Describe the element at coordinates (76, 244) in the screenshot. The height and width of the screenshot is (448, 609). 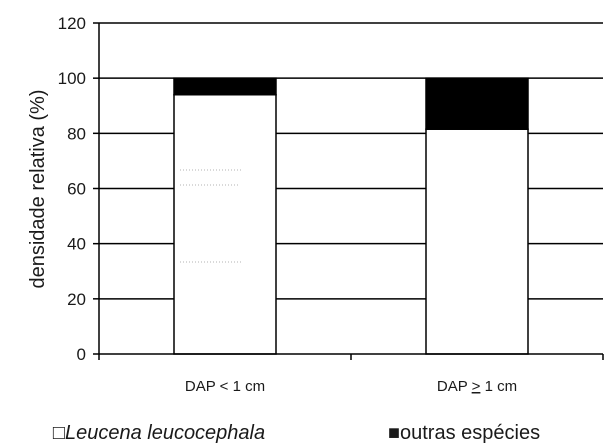
I see `y-tick-label-2: 40` at that location.